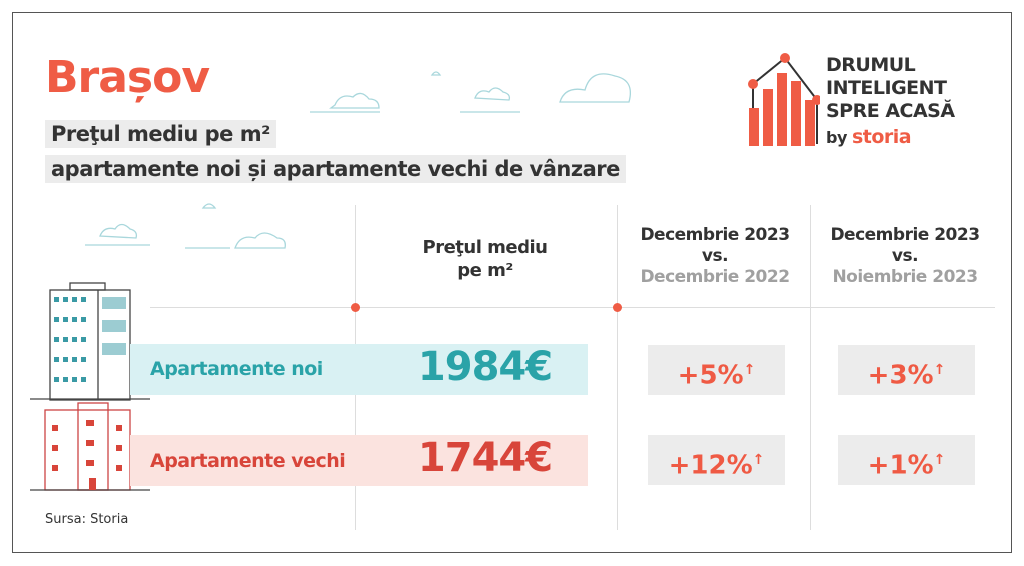 This screenshot has width=1024, height=566. What do you see at coordinates (715, 235) in the screenshot?
I see `col-yoy-top: Decembrie 2023` at bounding box center [715, 235].